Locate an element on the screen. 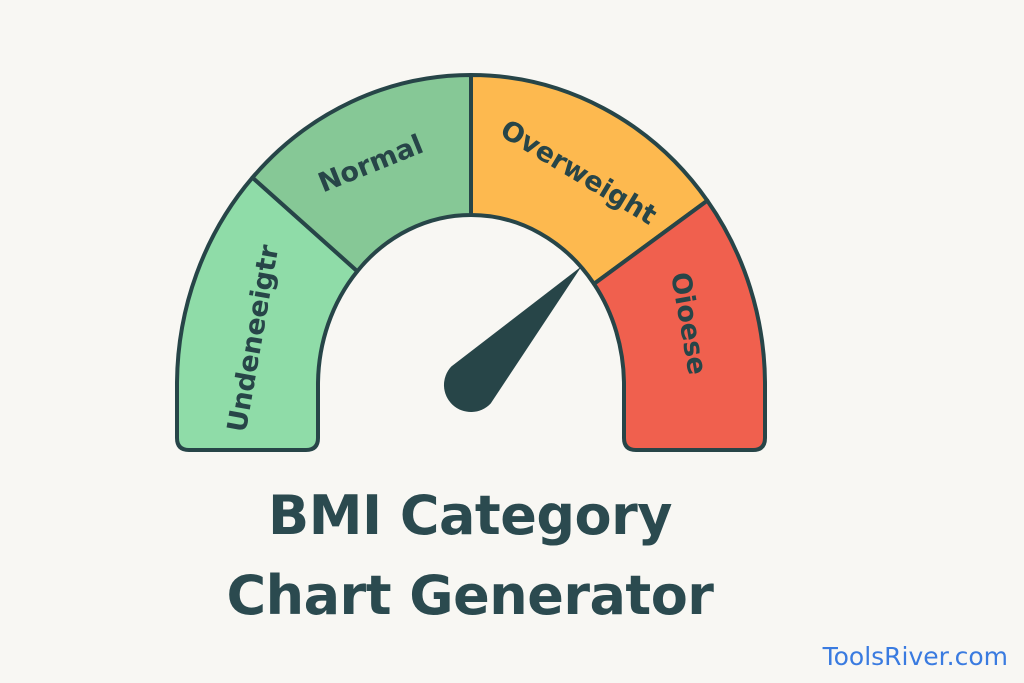 This screenshot has height=683, width=1024. page-title-line-1: BMI Category is located at coordinates (470, 515).